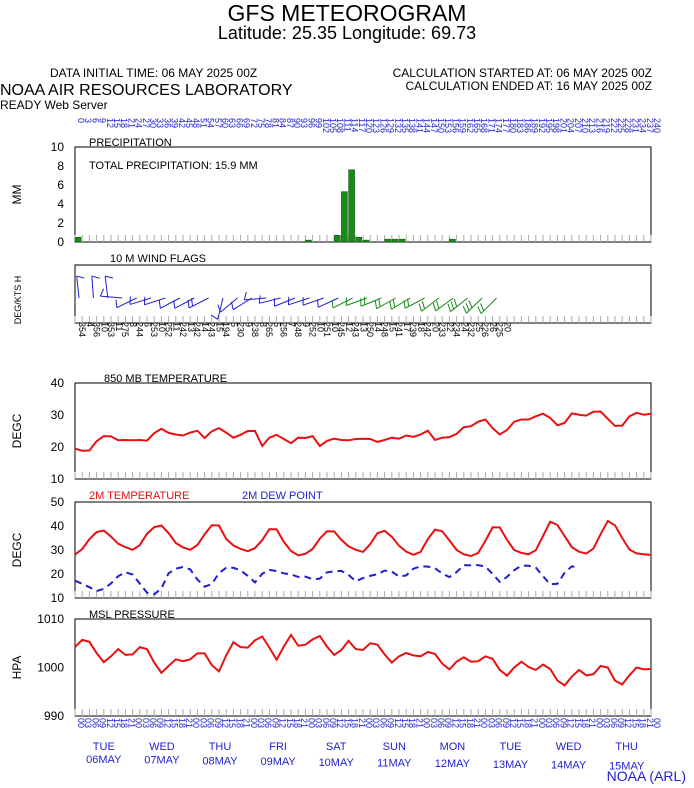  What do you see at coordinates (337, 763) in the screenshot?
I see `date-label: 10MAY` at bounding box center [337, 763].